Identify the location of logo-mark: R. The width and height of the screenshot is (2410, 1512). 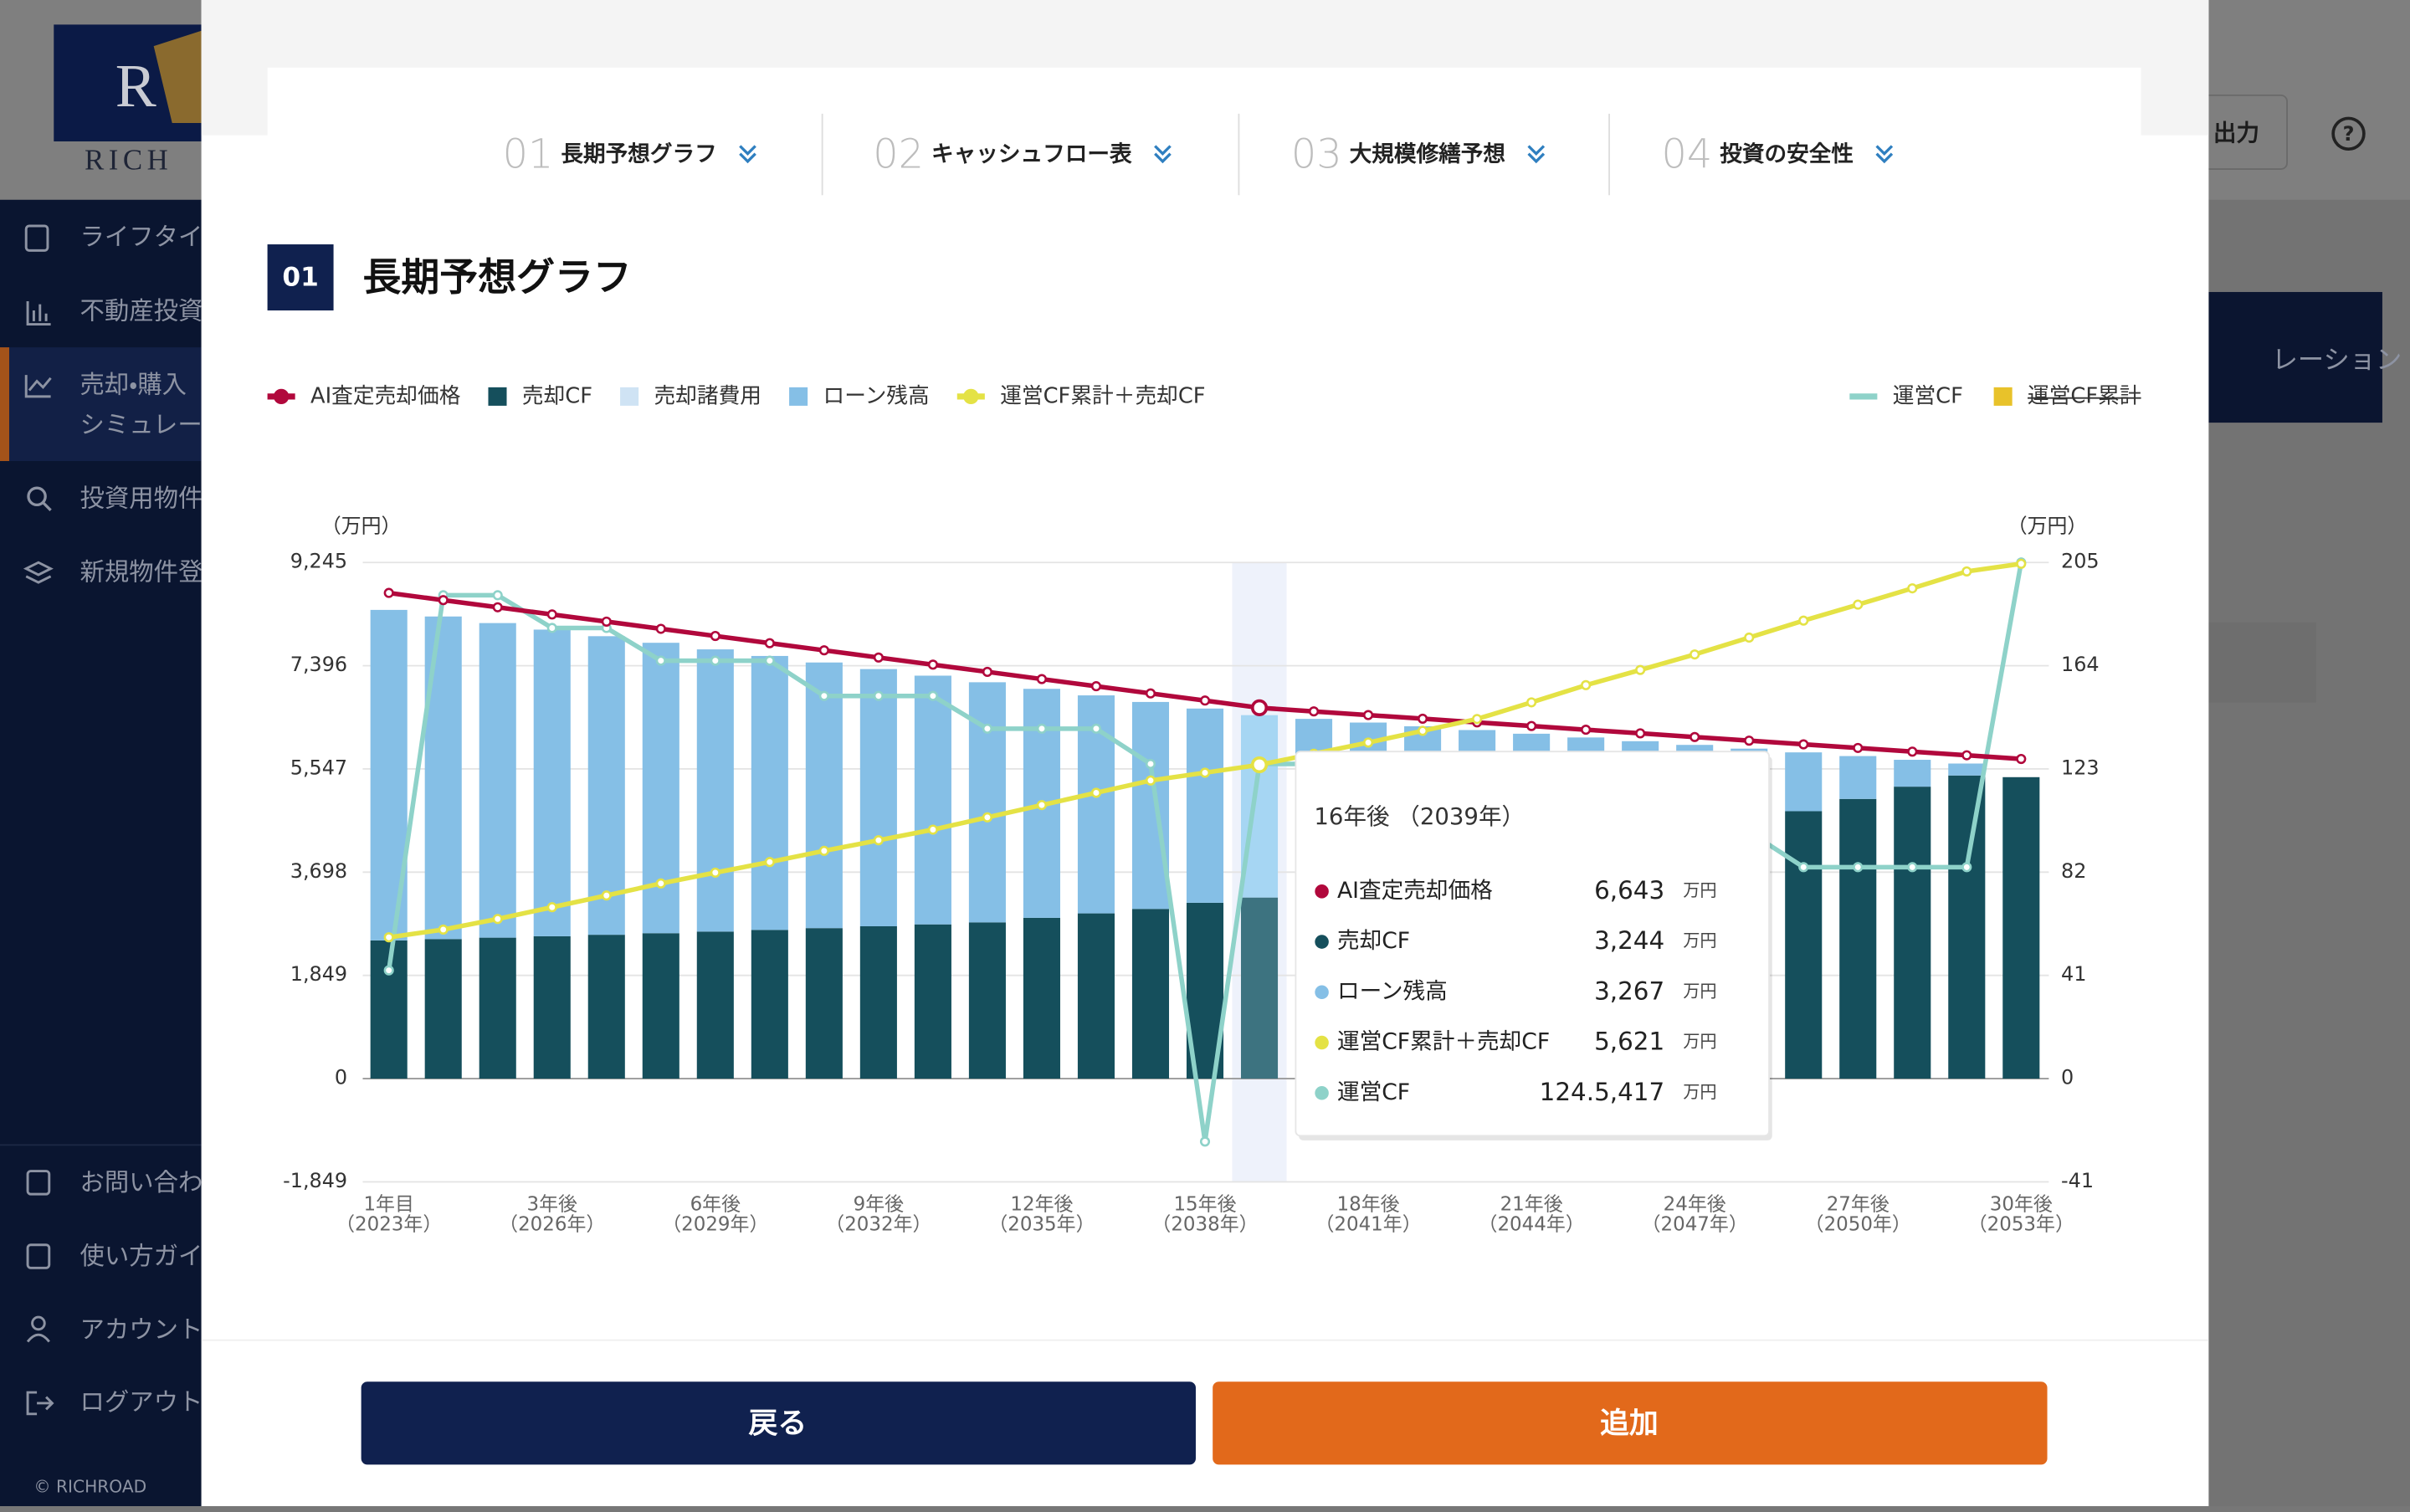
(135, 86).